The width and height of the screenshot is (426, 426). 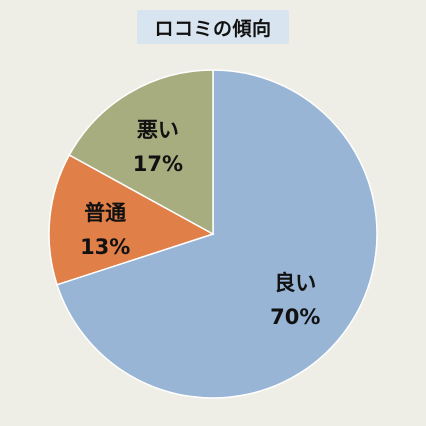 I want to click on slice-label-1: 普通, so click(x=105, y=213).